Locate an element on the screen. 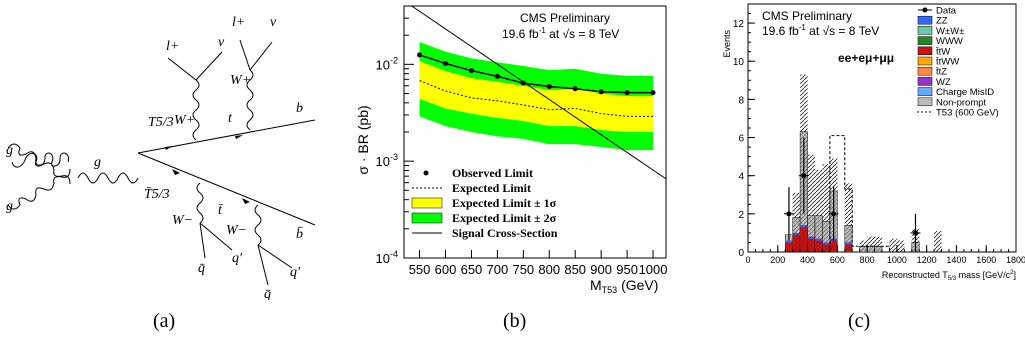  label-b: b is located at coordinates (299, 108).